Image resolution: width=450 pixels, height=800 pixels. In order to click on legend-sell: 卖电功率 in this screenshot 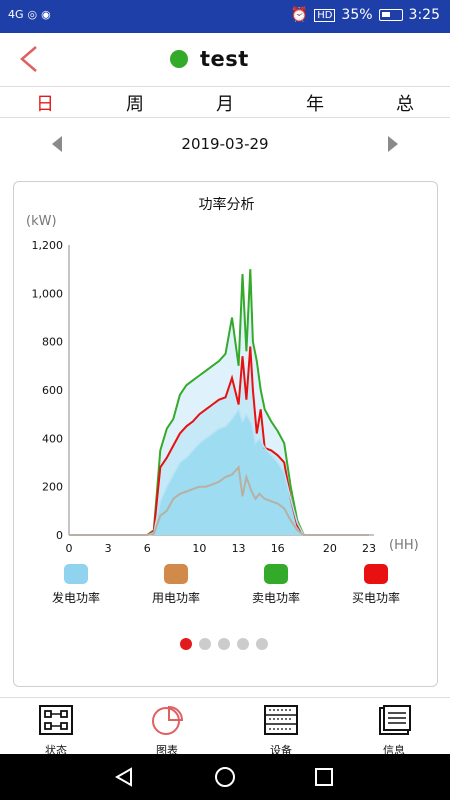, I will do `click(276, 585)`.